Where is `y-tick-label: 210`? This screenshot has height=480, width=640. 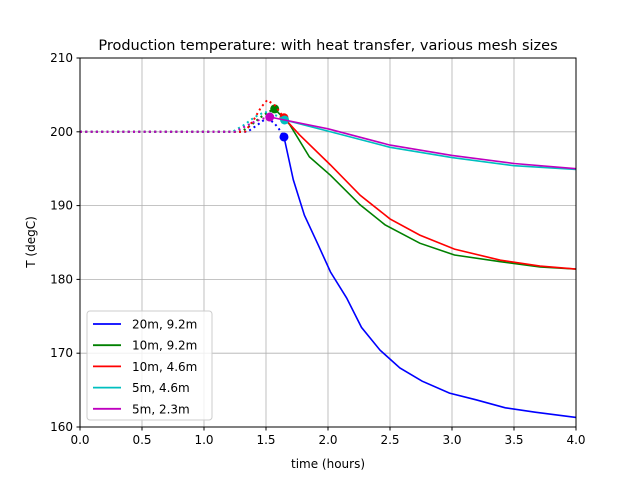
y-tick-label: 210 is located at coordinates (61, 58).